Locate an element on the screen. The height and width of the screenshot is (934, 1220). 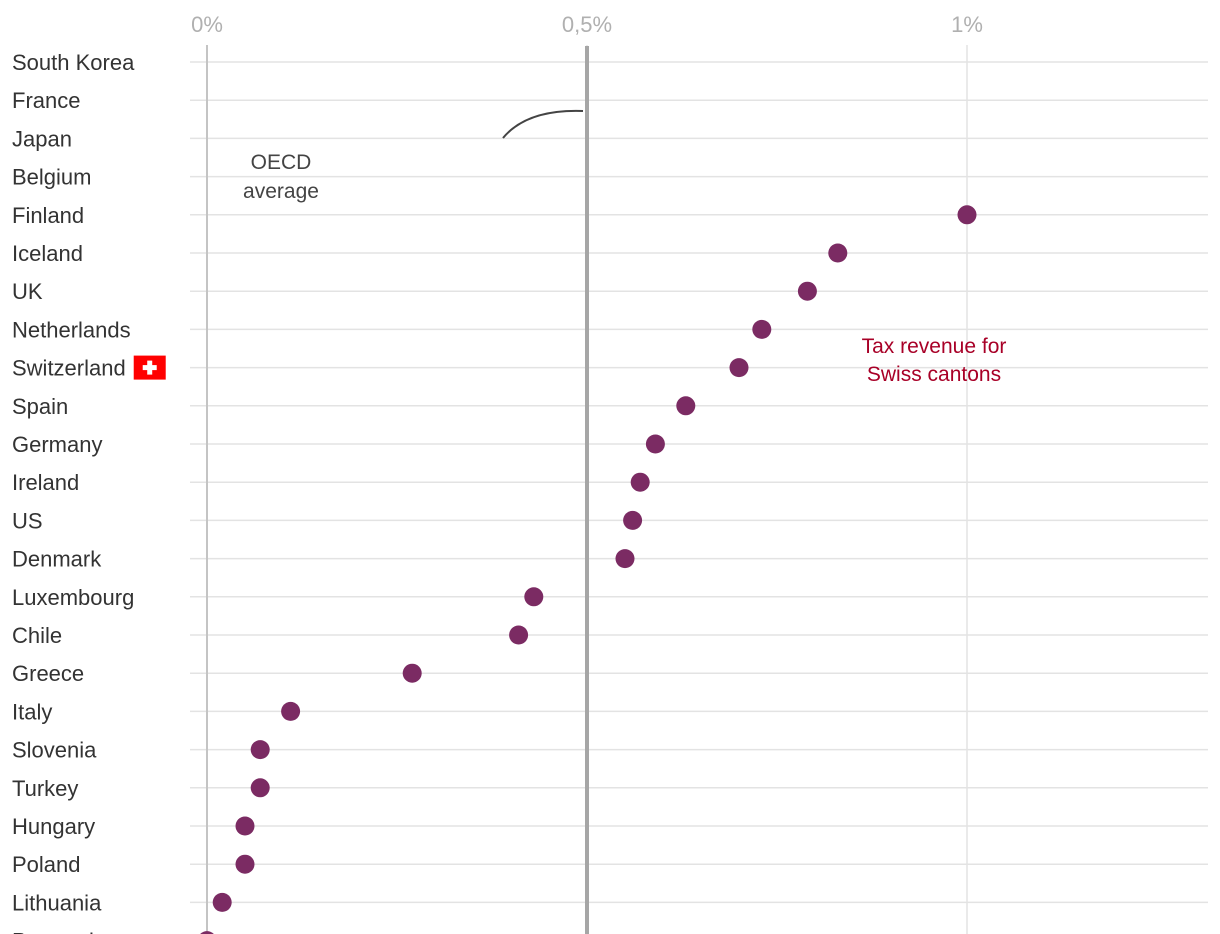
oecd-annotation-label: average is located at coordinates (281, 191).